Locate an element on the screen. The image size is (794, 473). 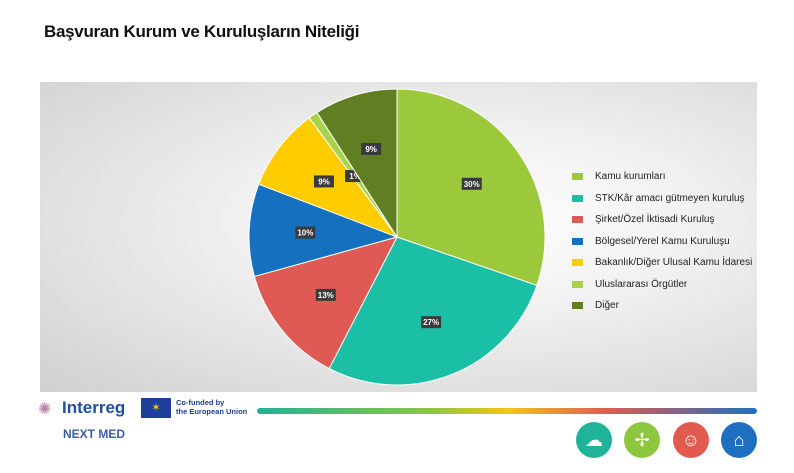
legend-label: Bakanlık/Diğer Ulusal Kamu İdaresi is located at coordinates (674, 263).